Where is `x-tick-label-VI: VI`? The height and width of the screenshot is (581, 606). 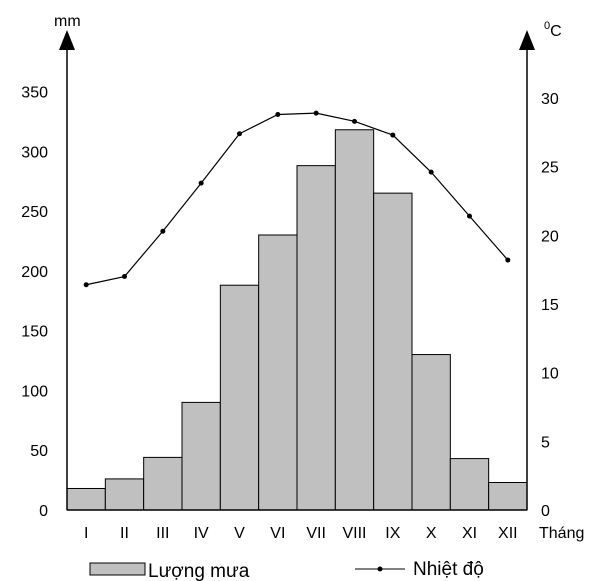
x-tick-label-VI: VI is located at coordinates (277, 533).